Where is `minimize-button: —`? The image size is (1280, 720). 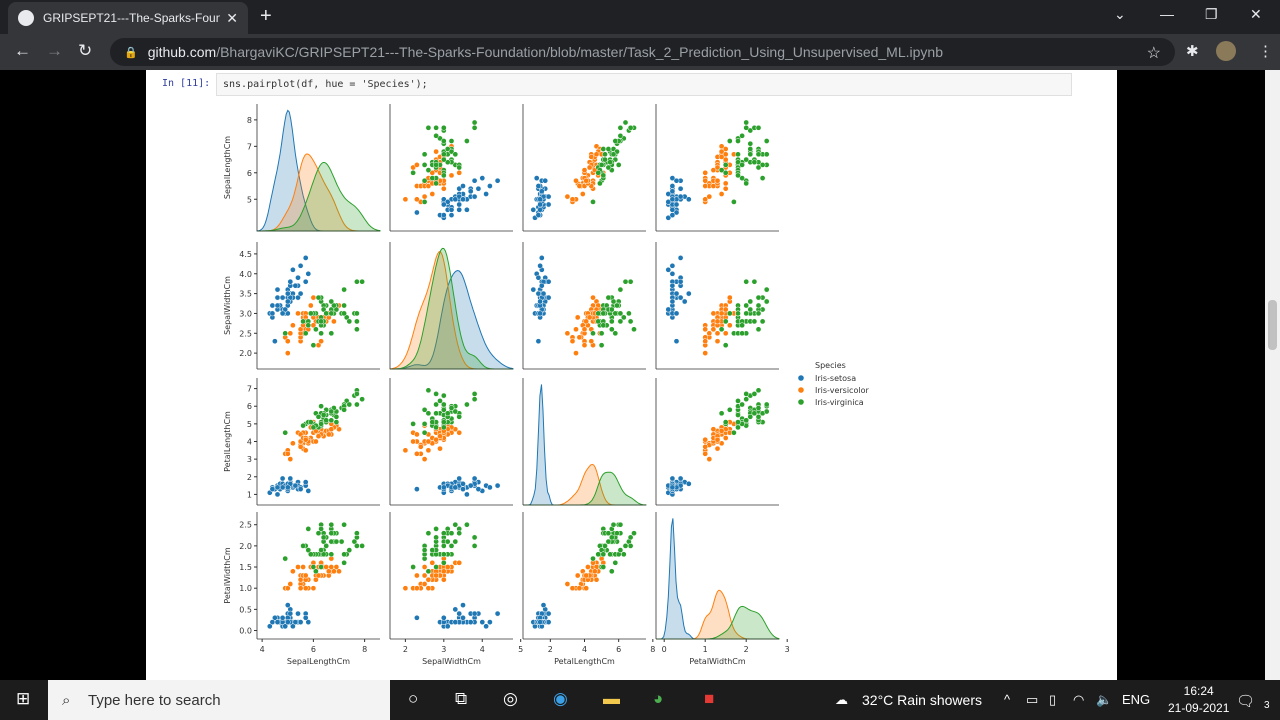 minimize-button: — is located at coordinates (1167, 14).